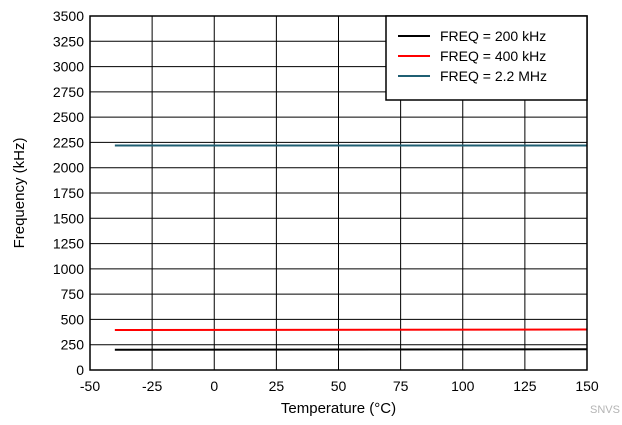  I want to click on y-tick-label: 1750, so click(68, 193).